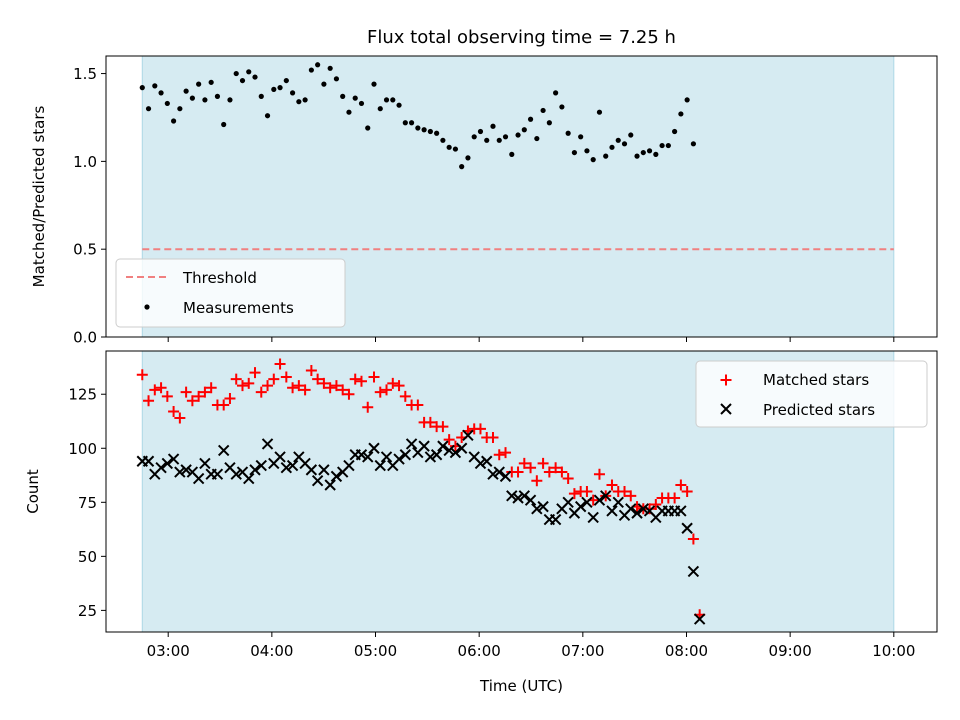  I want to click on x-tick-label: 06:00, so click(479, 651).